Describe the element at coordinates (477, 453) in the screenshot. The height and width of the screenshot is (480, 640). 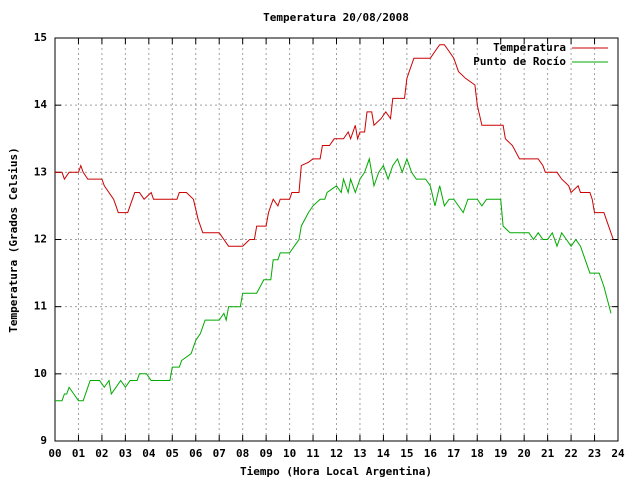
I see `x-tick-label: 18` at that location.